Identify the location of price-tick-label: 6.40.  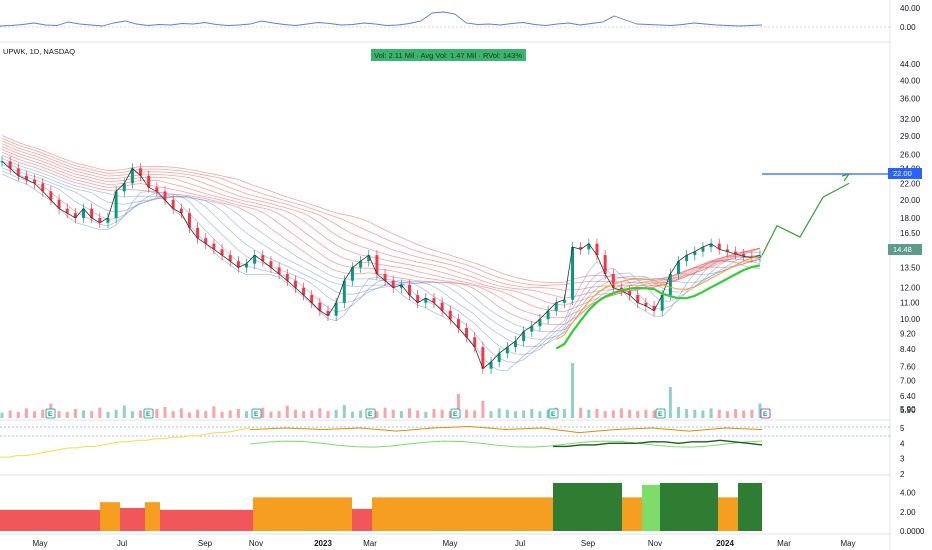
(908, 396).